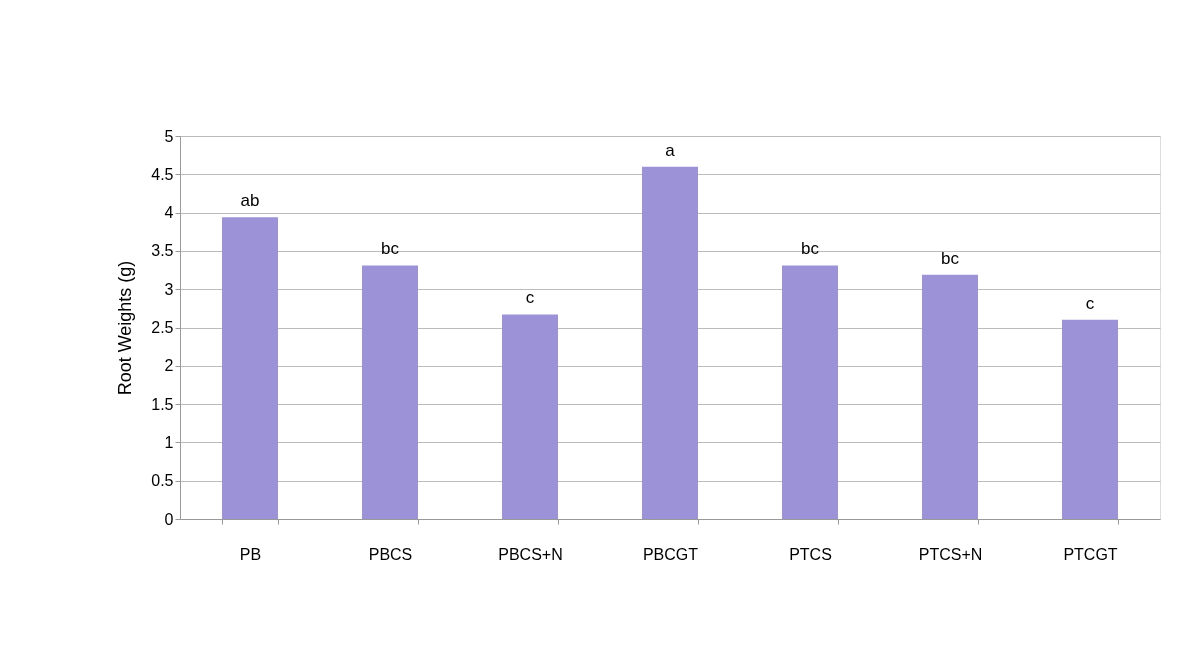 The width and height of the screenshot is (1196, 652). Describe the element at coordinates (1090, 554) in the screenshot. I see `x-tick-label: PTCGT` at that location.